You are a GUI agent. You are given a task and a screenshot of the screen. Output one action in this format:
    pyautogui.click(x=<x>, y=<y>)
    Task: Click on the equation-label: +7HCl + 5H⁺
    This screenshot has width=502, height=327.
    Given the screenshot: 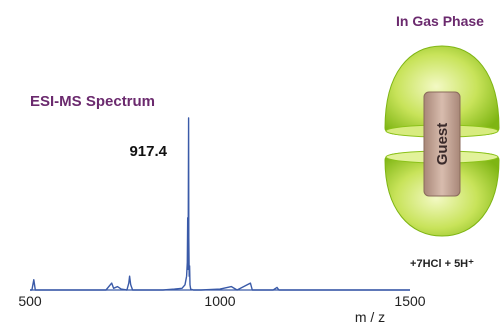 What is the action you would take?
    pyautogui.click(x=442, y=264)
    